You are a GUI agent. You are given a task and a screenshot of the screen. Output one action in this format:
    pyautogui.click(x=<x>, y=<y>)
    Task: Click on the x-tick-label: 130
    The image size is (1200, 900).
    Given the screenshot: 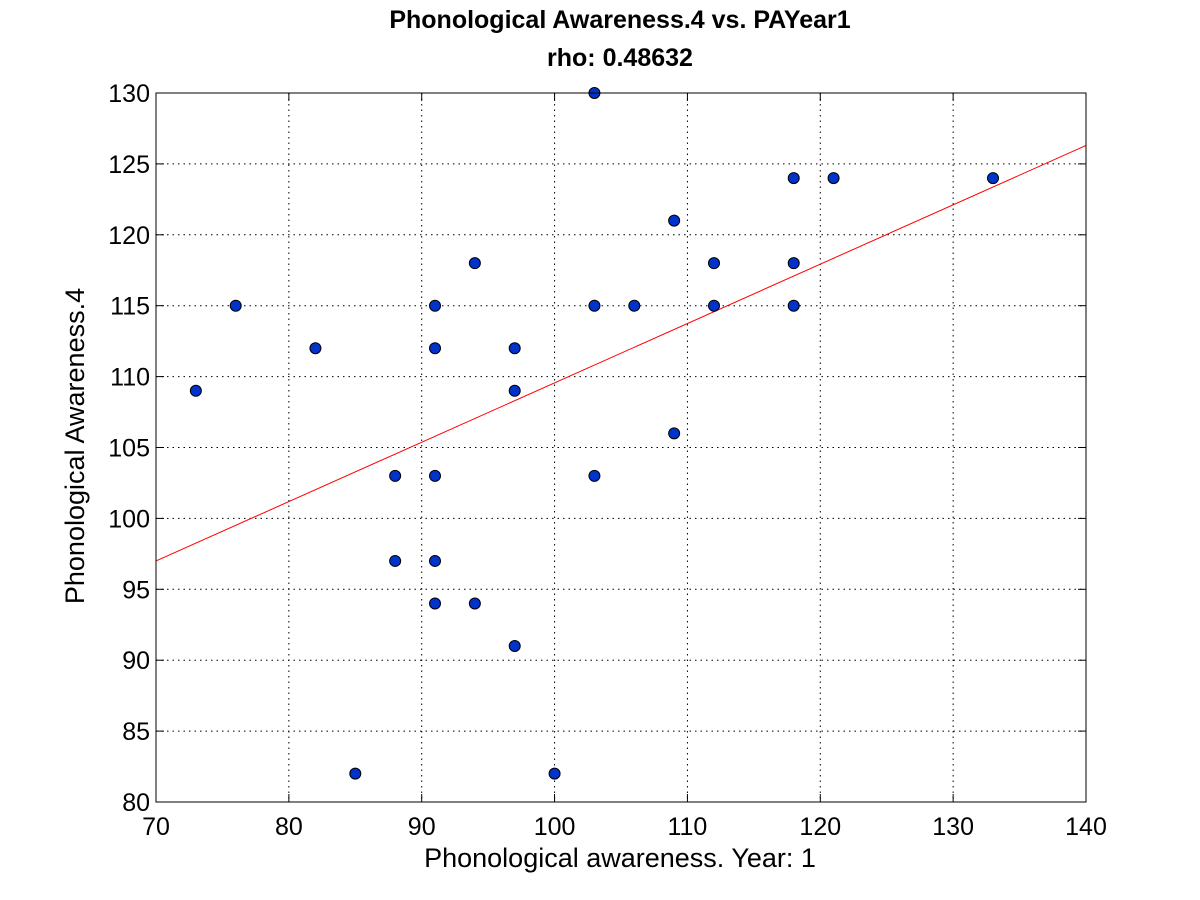 What is the action you would take?
    pyautogui.click(x=953, y=827)
    